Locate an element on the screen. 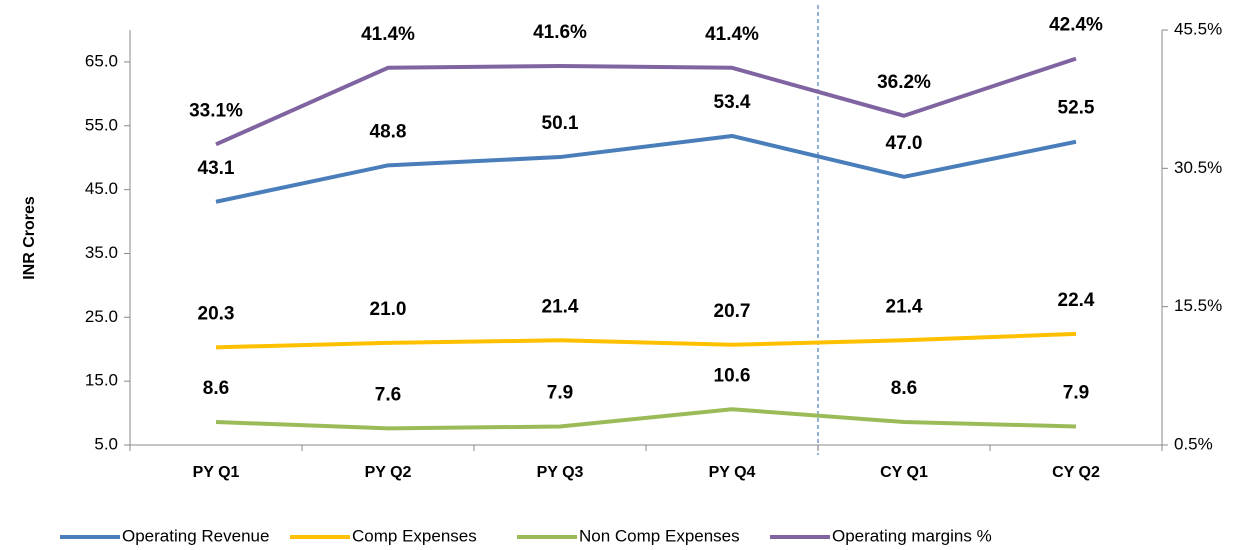 This screenshot has width=1260, height=550. data-label: 50.1 is located at coordinates (560, 123).